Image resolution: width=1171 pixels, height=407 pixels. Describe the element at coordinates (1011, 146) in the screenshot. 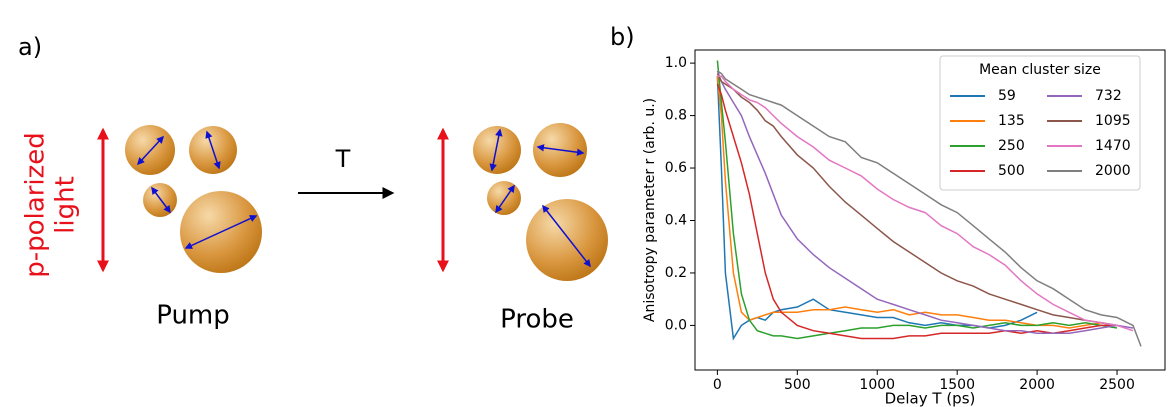

I see `legend-label: 250` at that location.